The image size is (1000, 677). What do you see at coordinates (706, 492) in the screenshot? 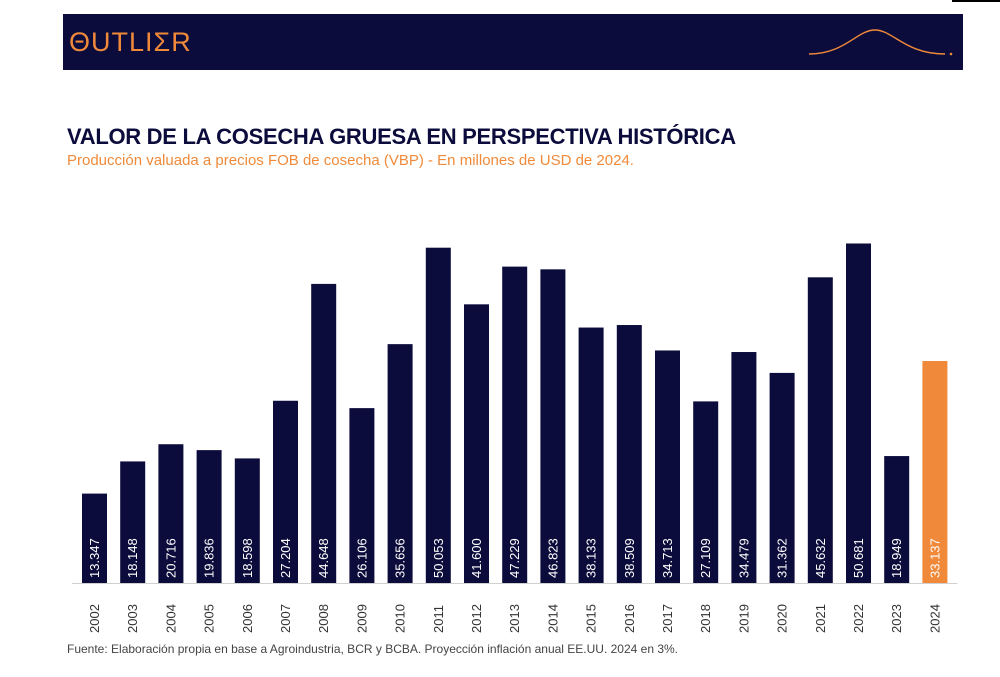
I see `bar-2018` at bounding box center [706, 492].